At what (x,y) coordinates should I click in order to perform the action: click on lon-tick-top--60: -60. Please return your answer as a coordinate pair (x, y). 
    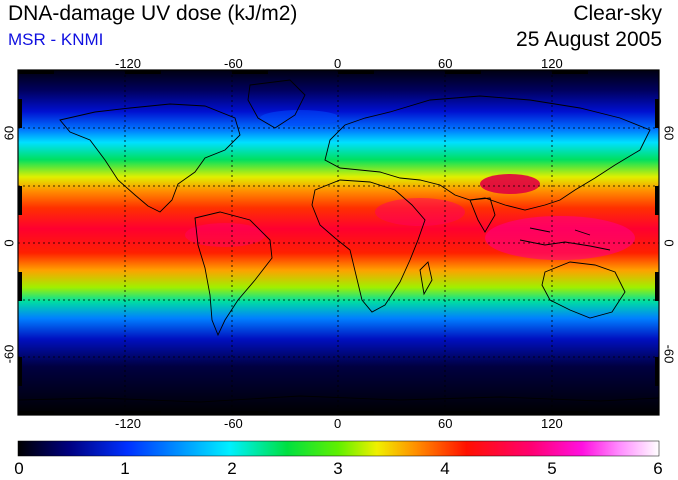
    Looking at the image, I should click on (233, 63).